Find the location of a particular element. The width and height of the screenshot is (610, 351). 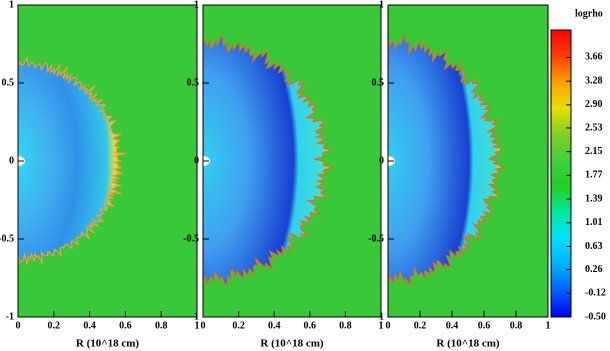

colorbar-tick-label: 3.28 is located at coordinates (594, 80).